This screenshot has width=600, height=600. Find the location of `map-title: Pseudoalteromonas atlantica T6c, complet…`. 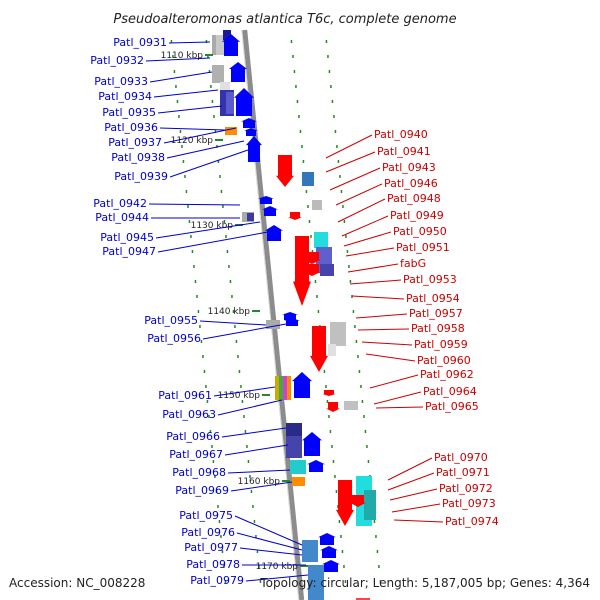

map-title: Pseudoalteromonas atlantica T6c, complet… is located at coordinates (284, 19).